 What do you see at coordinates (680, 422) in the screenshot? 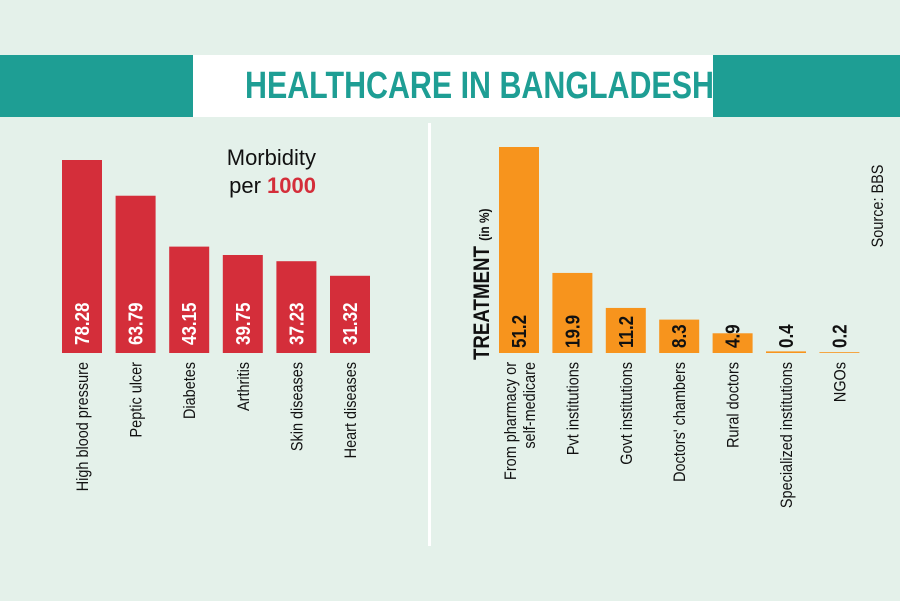
I see `treatment-category-label: Doctors' chambers` at bounding box center [680, 422].